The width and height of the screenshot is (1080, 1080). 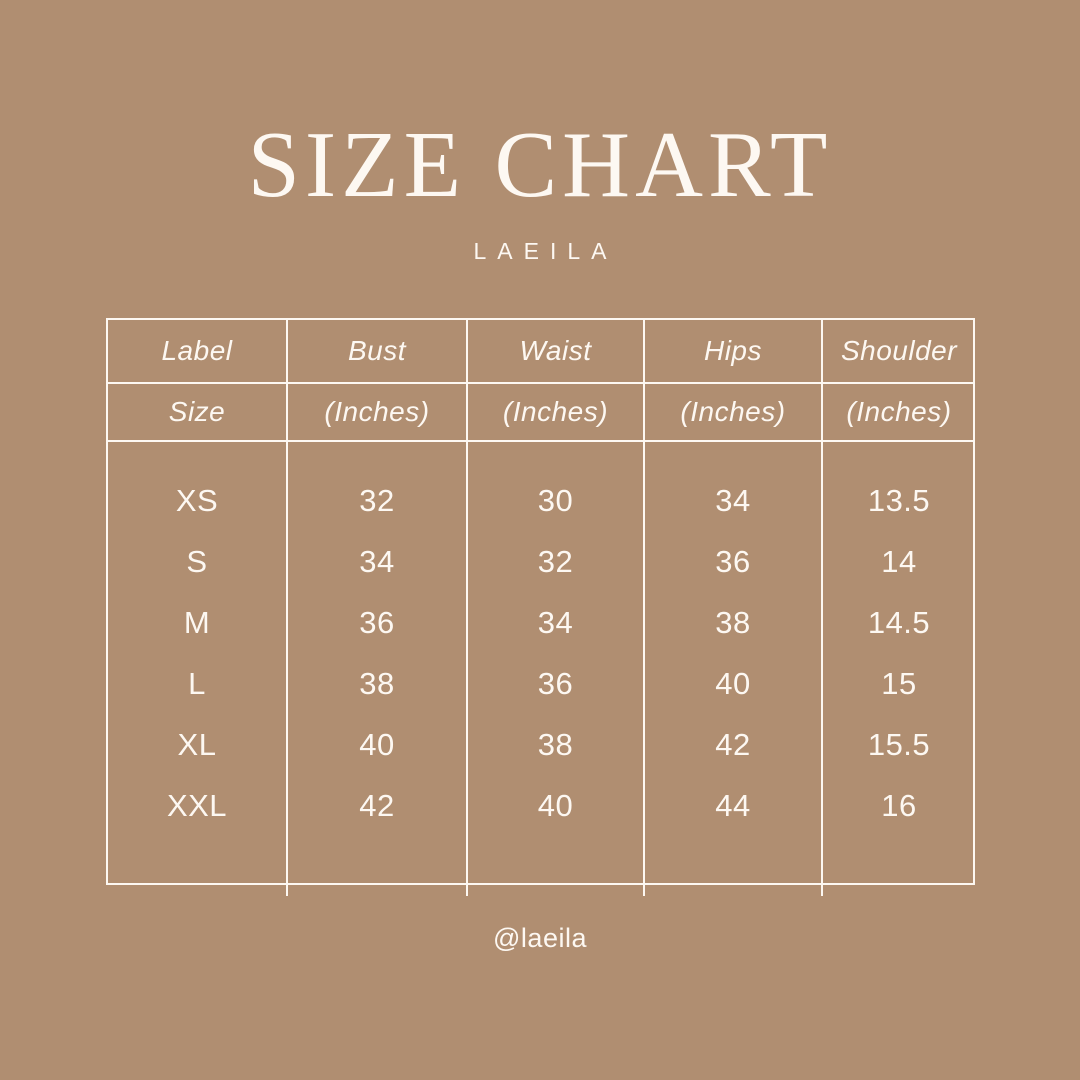 I want to click on page-title: SIZE CHART, so click(x=540, y=165).